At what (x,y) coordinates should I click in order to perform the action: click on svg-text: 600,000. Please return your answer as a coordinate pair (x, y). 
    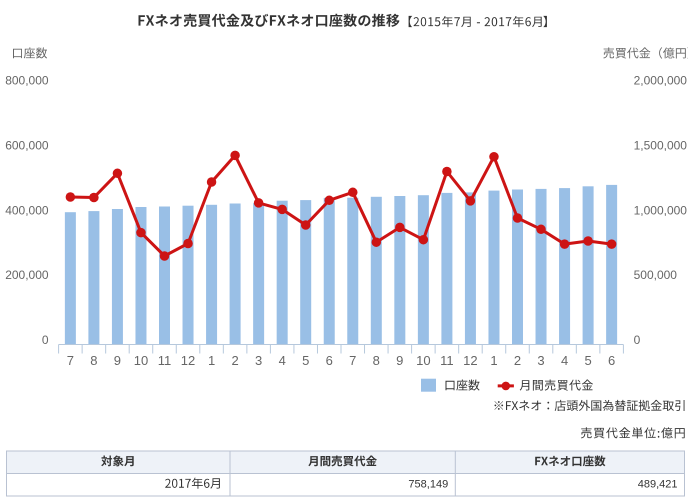
    Looking at the image, I should click on (27, 145).